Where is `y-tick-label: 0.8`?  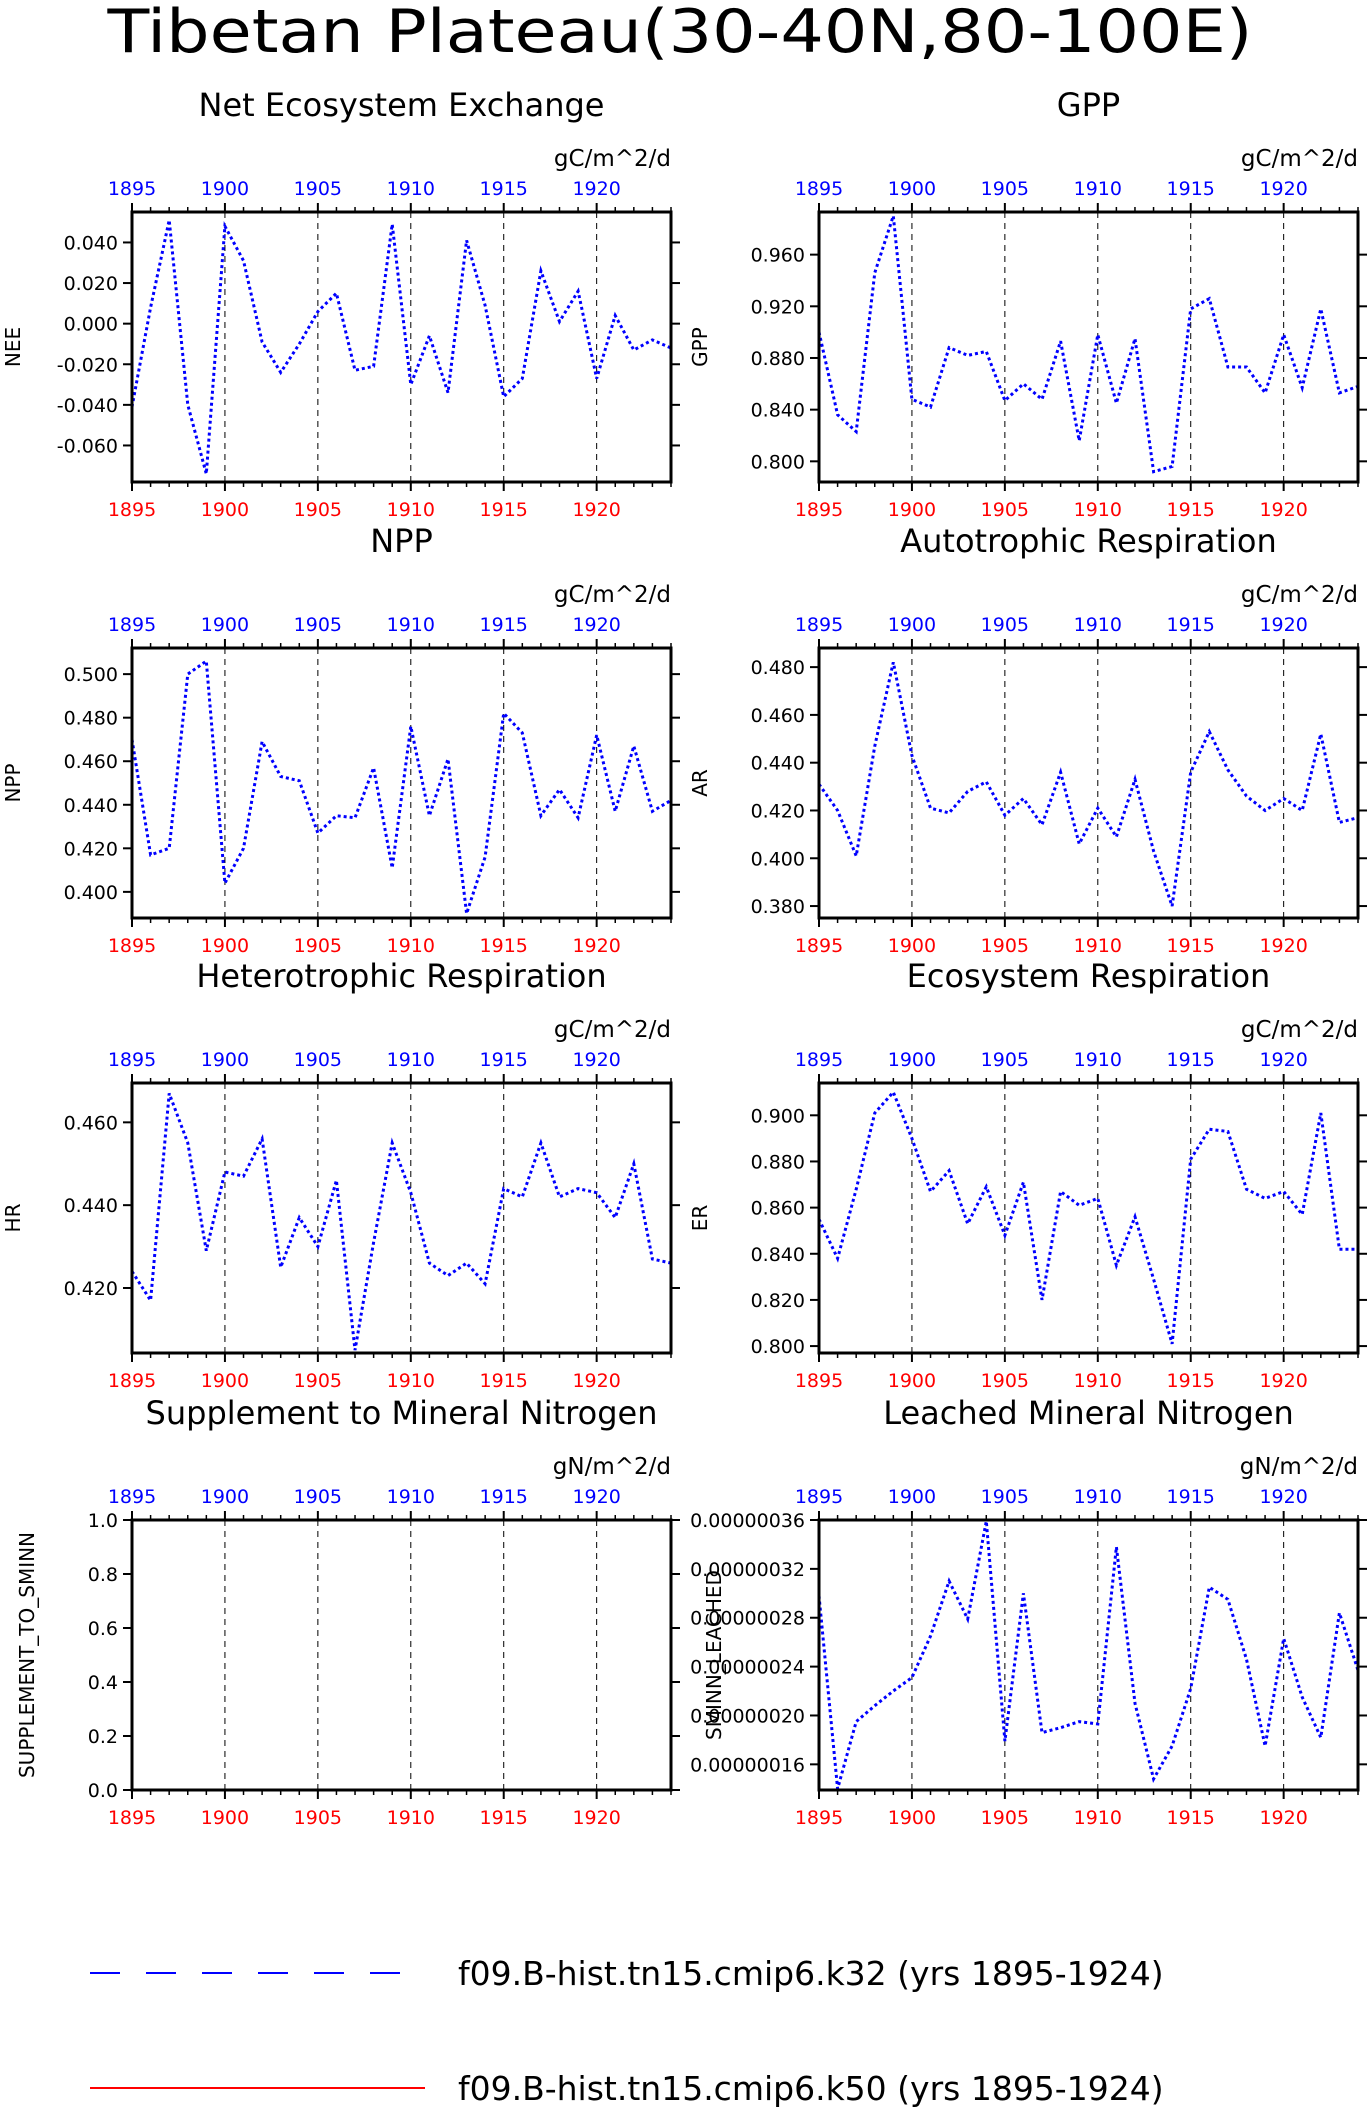
y-tick-label: 0.8 is located at coordinates (103, 1575).